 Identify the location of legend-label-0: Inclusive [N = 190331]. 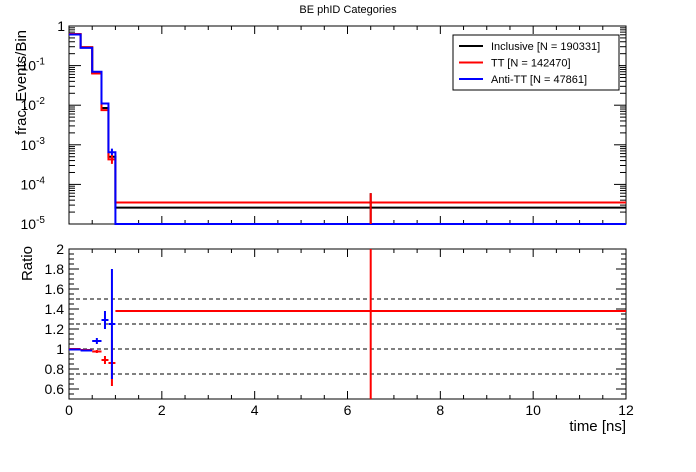
(545, 47).